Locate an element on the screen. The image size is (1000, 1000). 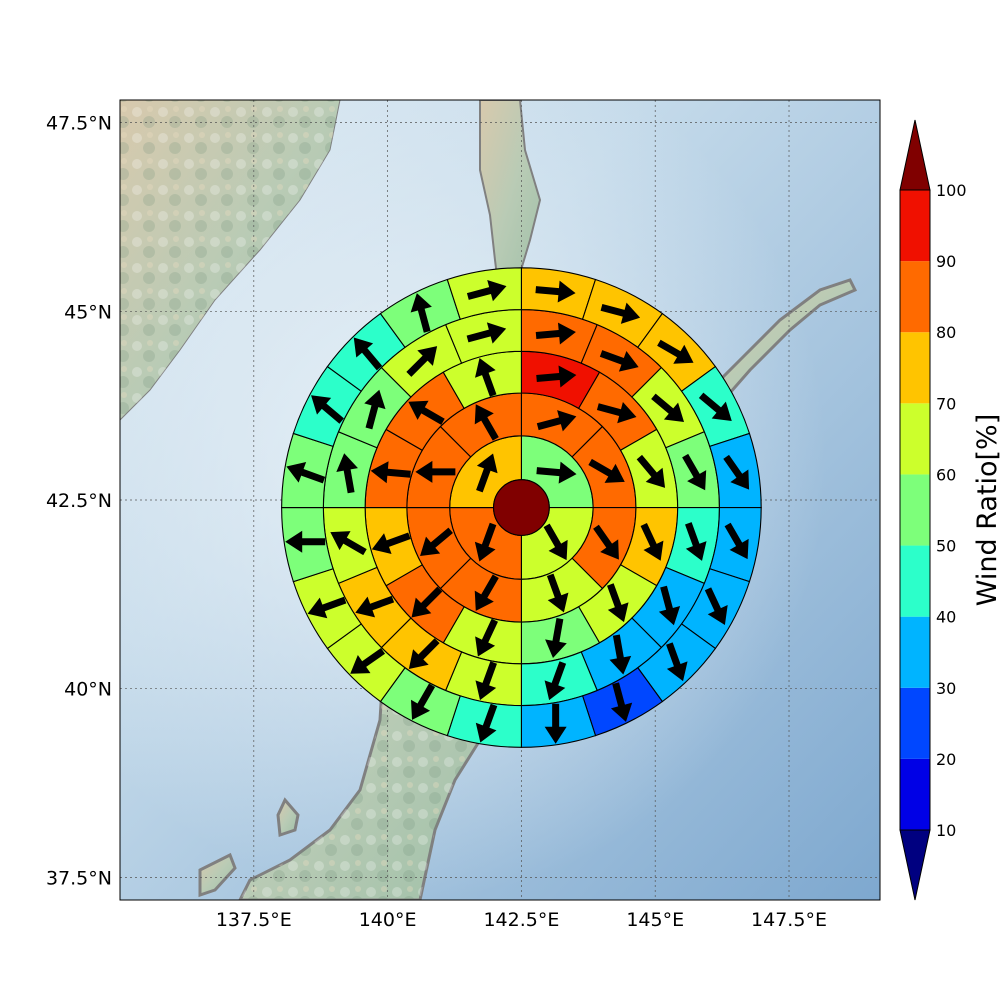
colorbar-tick-label: 30 is located at coordinates (946, 688).